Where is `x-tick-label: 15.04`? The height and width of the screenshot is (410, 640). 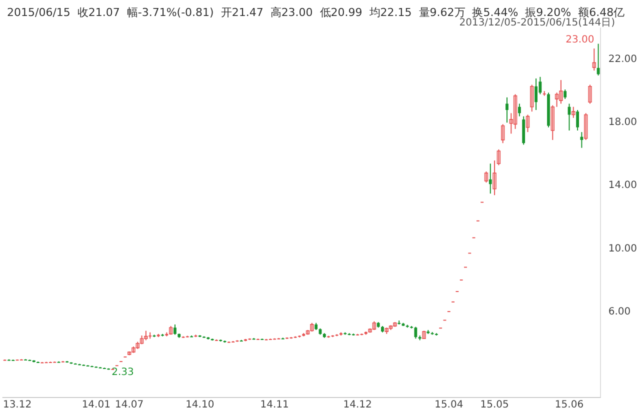
x-tick-label: 15.04 is located at coordinates (449, 405).